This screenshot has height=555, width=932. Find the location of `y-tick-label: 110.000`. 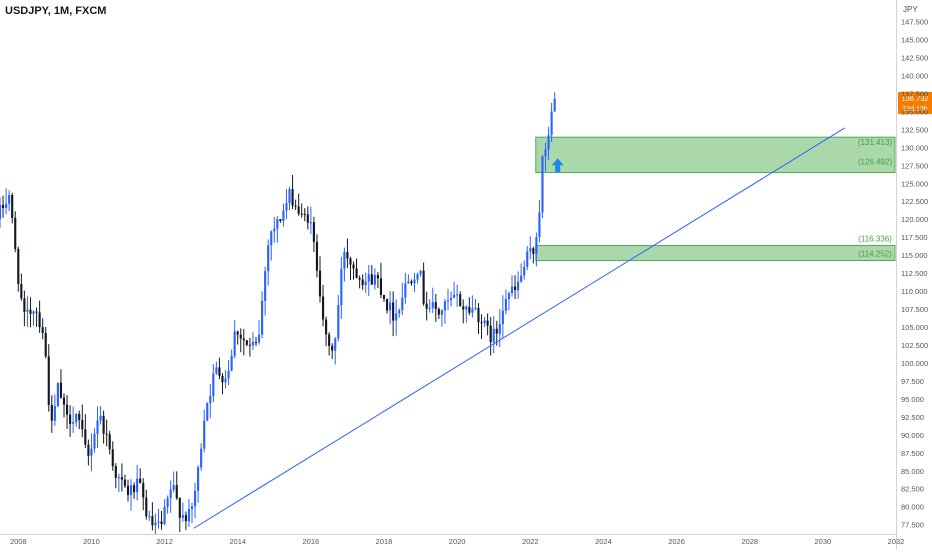

y-tick-label: 110.000 is located at coordinates (914, 291).